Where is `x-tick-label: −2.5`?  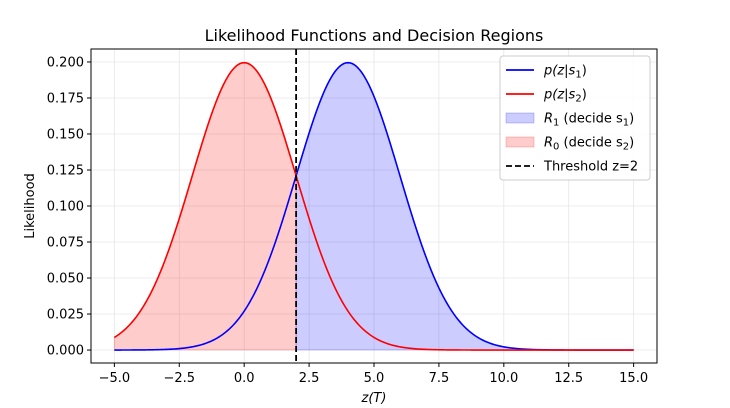 x-tick-label: −2.5 is located at coordinates (179, 378).